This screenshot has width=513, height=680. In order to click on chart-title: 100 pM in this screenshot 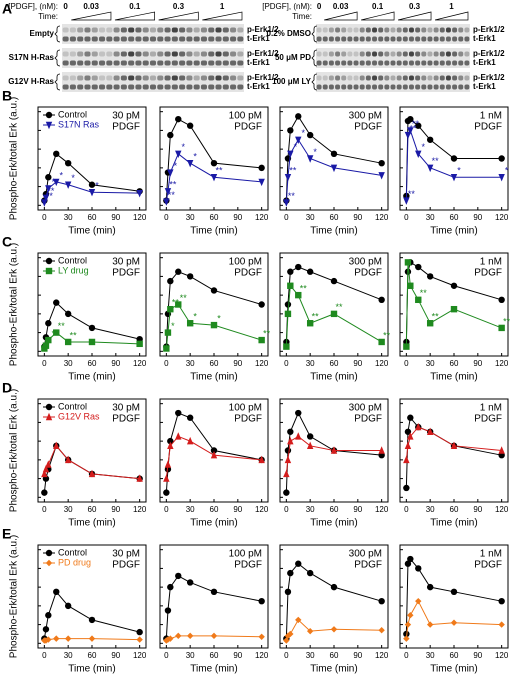, I will do `click(245, 262)`.